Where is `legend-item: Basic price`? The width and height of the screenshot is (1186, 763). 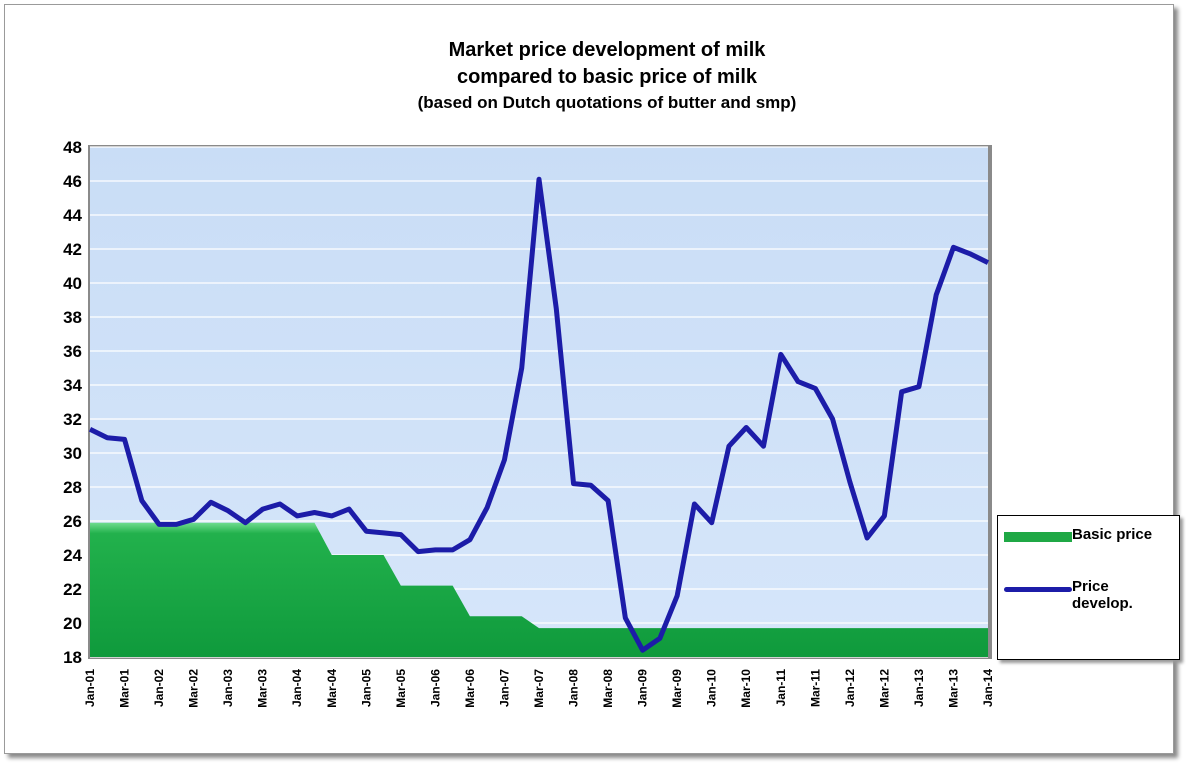 legend-item: Basic price is located at coordinates (1093, 534).